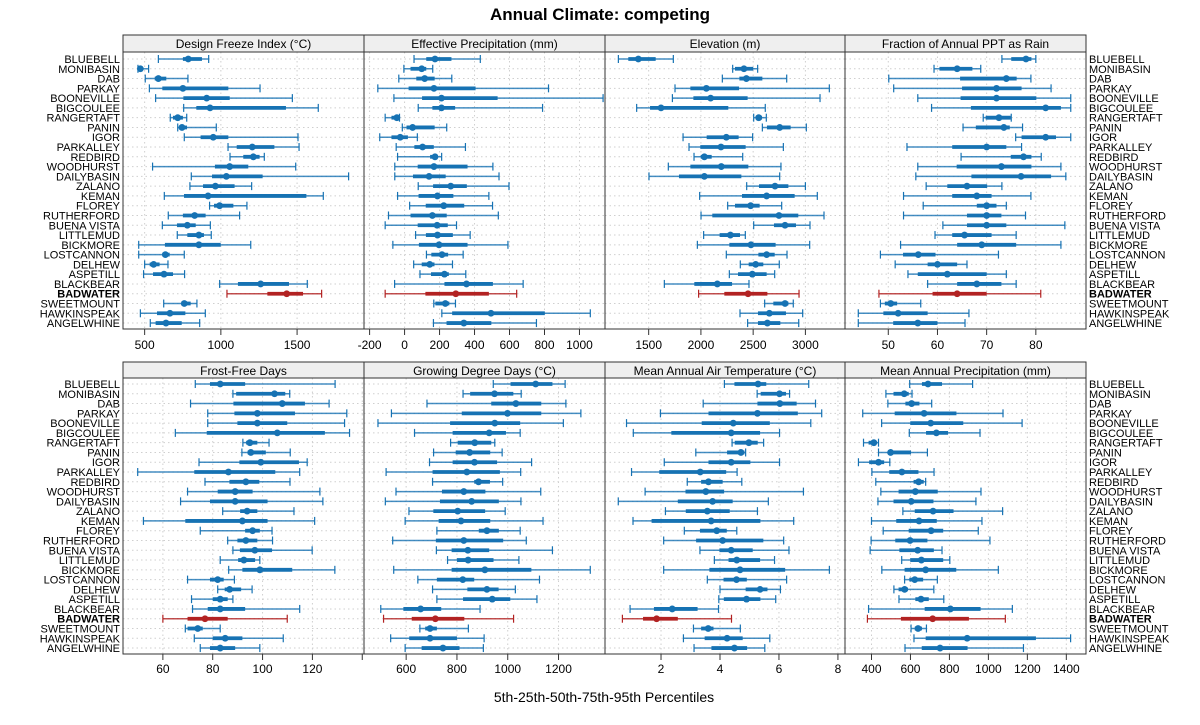 Image resolution: width=1200 pixels, height=725 pixels. I want to click on site-label-right: LITTLEMUD, so click(1119, 236).